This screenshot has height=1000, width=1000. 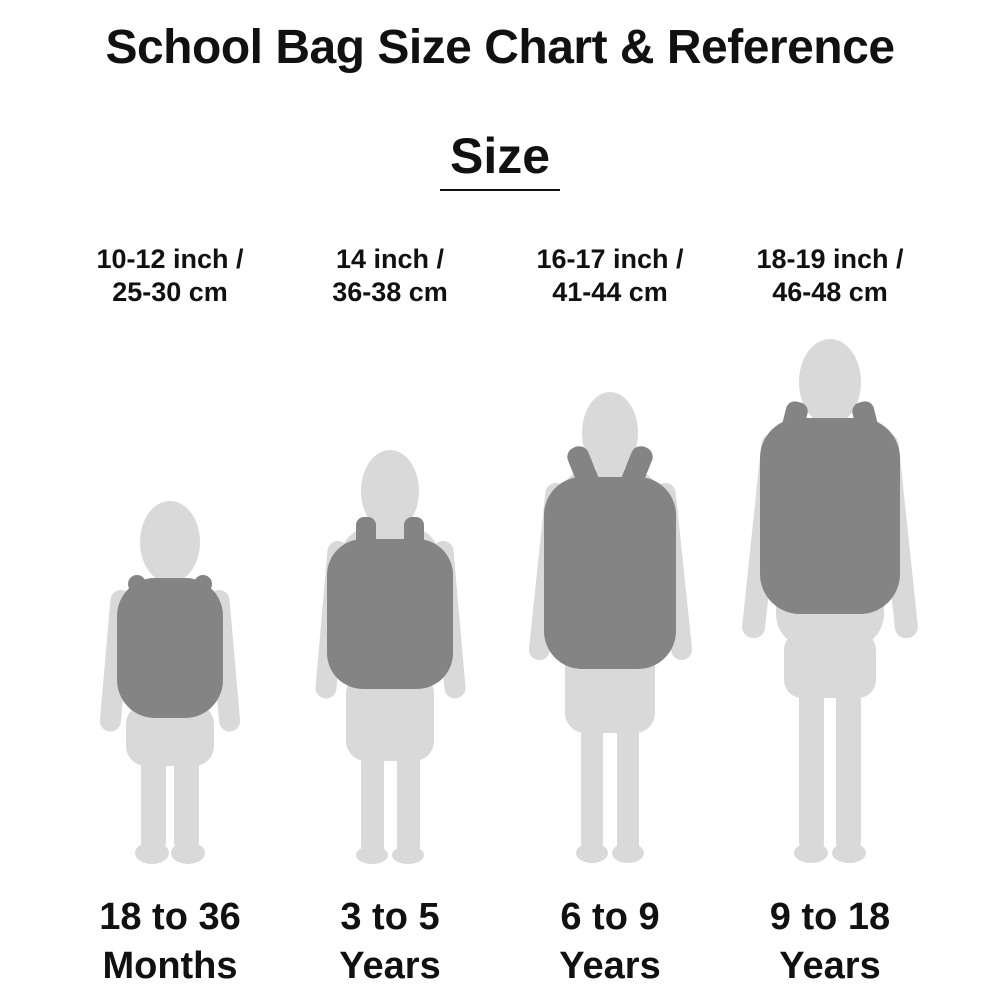 I want to click on young-child-with-backpack-silhouette, so click(x=390, y=657).